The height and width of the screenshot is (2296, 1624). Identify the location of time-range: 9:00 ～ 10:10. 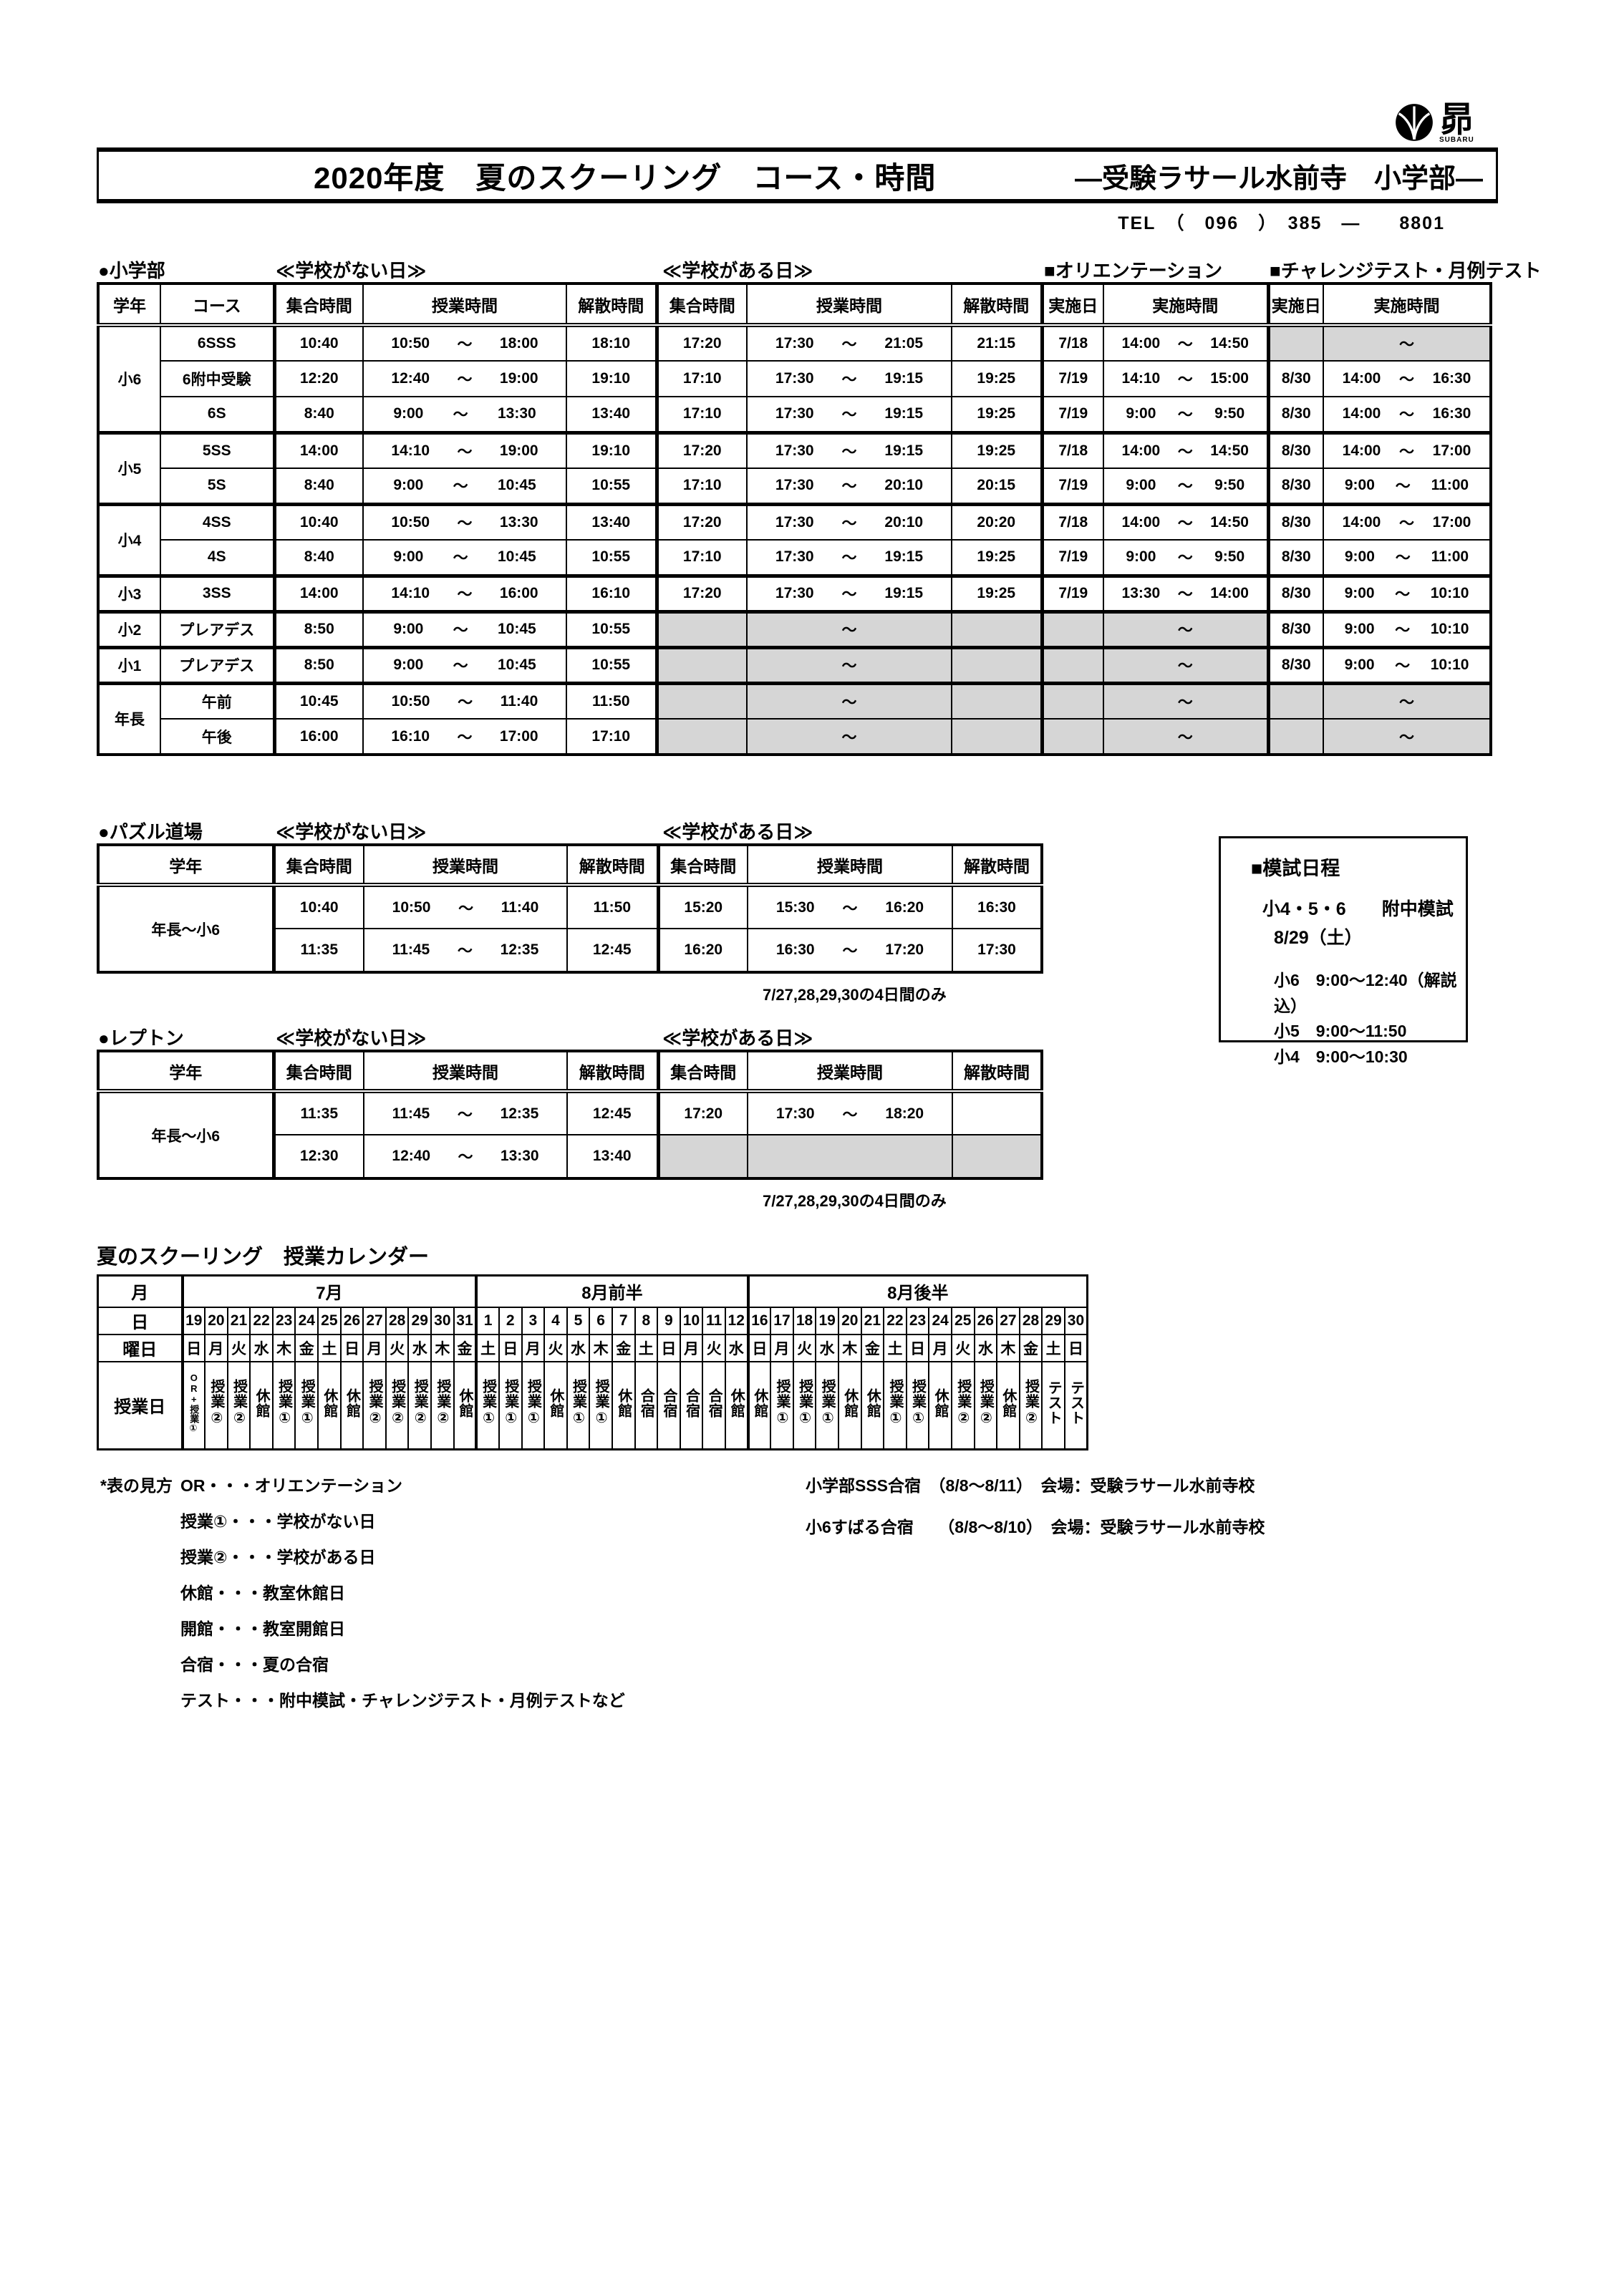
(1407, 665).